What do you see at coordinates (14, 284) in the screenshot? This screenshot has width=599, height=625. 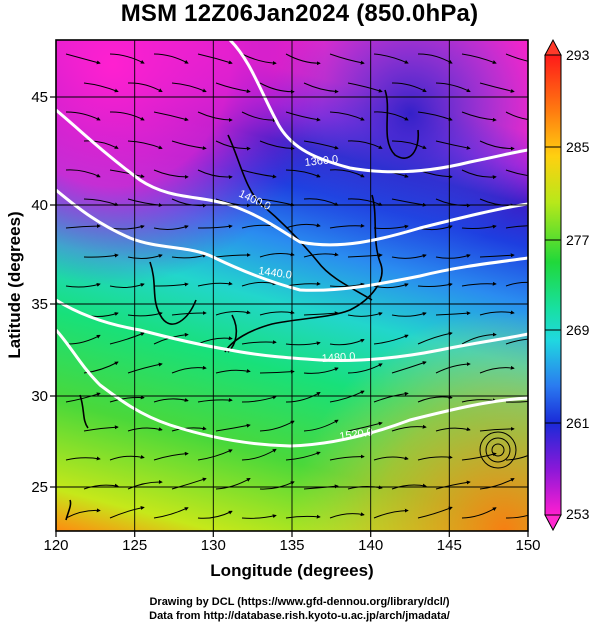 I see `y-axis-title: Latitude (degrees)` at bounding box center [14, 284].